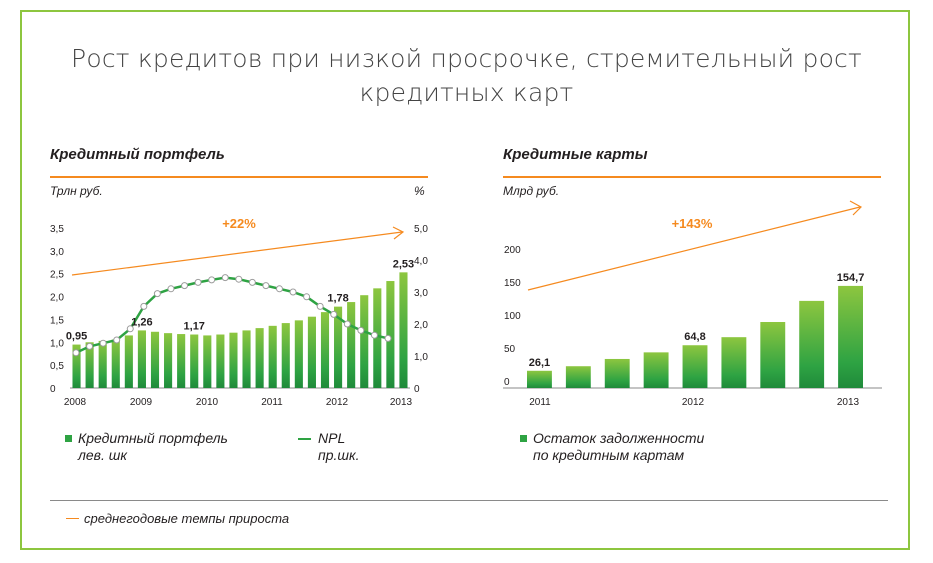 This screenshot has width=933, height=563. What do you see at coordinates (421, 261) in the screenshot?
I see `right-y-tick-label: 4,0` at bounding box center [421, 261].